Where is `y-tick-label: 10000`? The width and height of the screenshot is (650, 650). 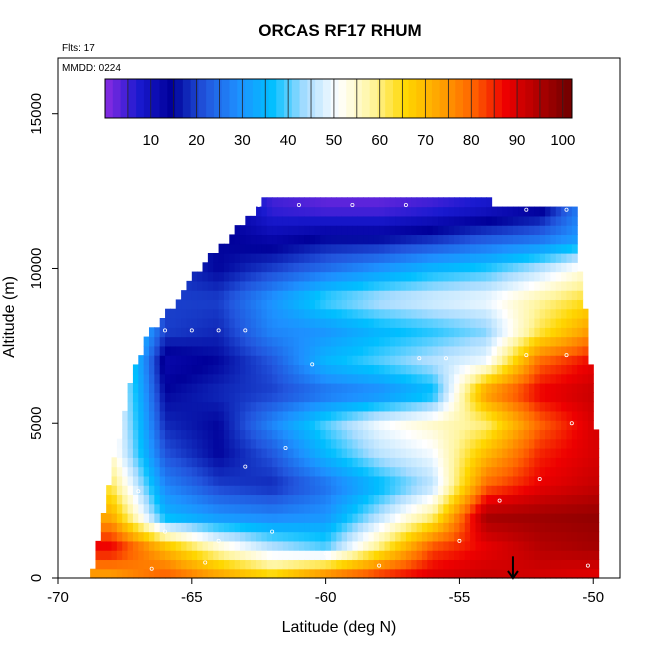
y-tick-label: 10000 is located at coordinates (36, 269).